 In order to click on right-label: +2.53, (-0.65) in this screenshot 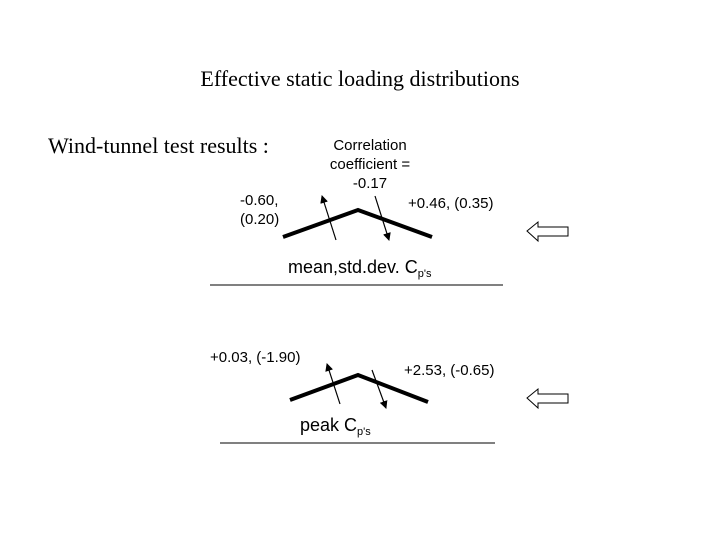, I will do `click(449, 370)`.